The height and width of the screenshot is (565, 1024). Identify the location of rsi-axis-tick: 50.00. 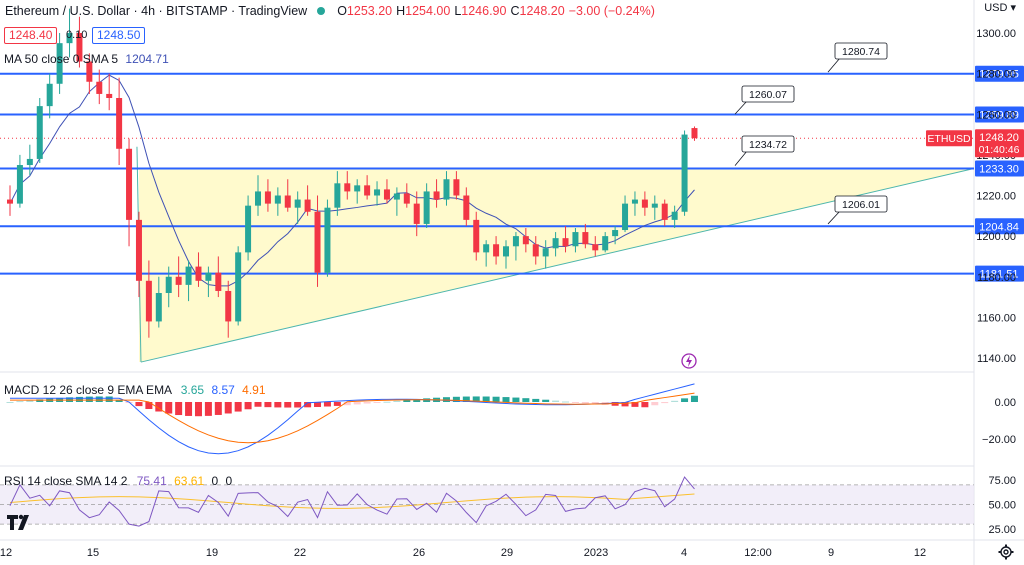
(1002, 506).